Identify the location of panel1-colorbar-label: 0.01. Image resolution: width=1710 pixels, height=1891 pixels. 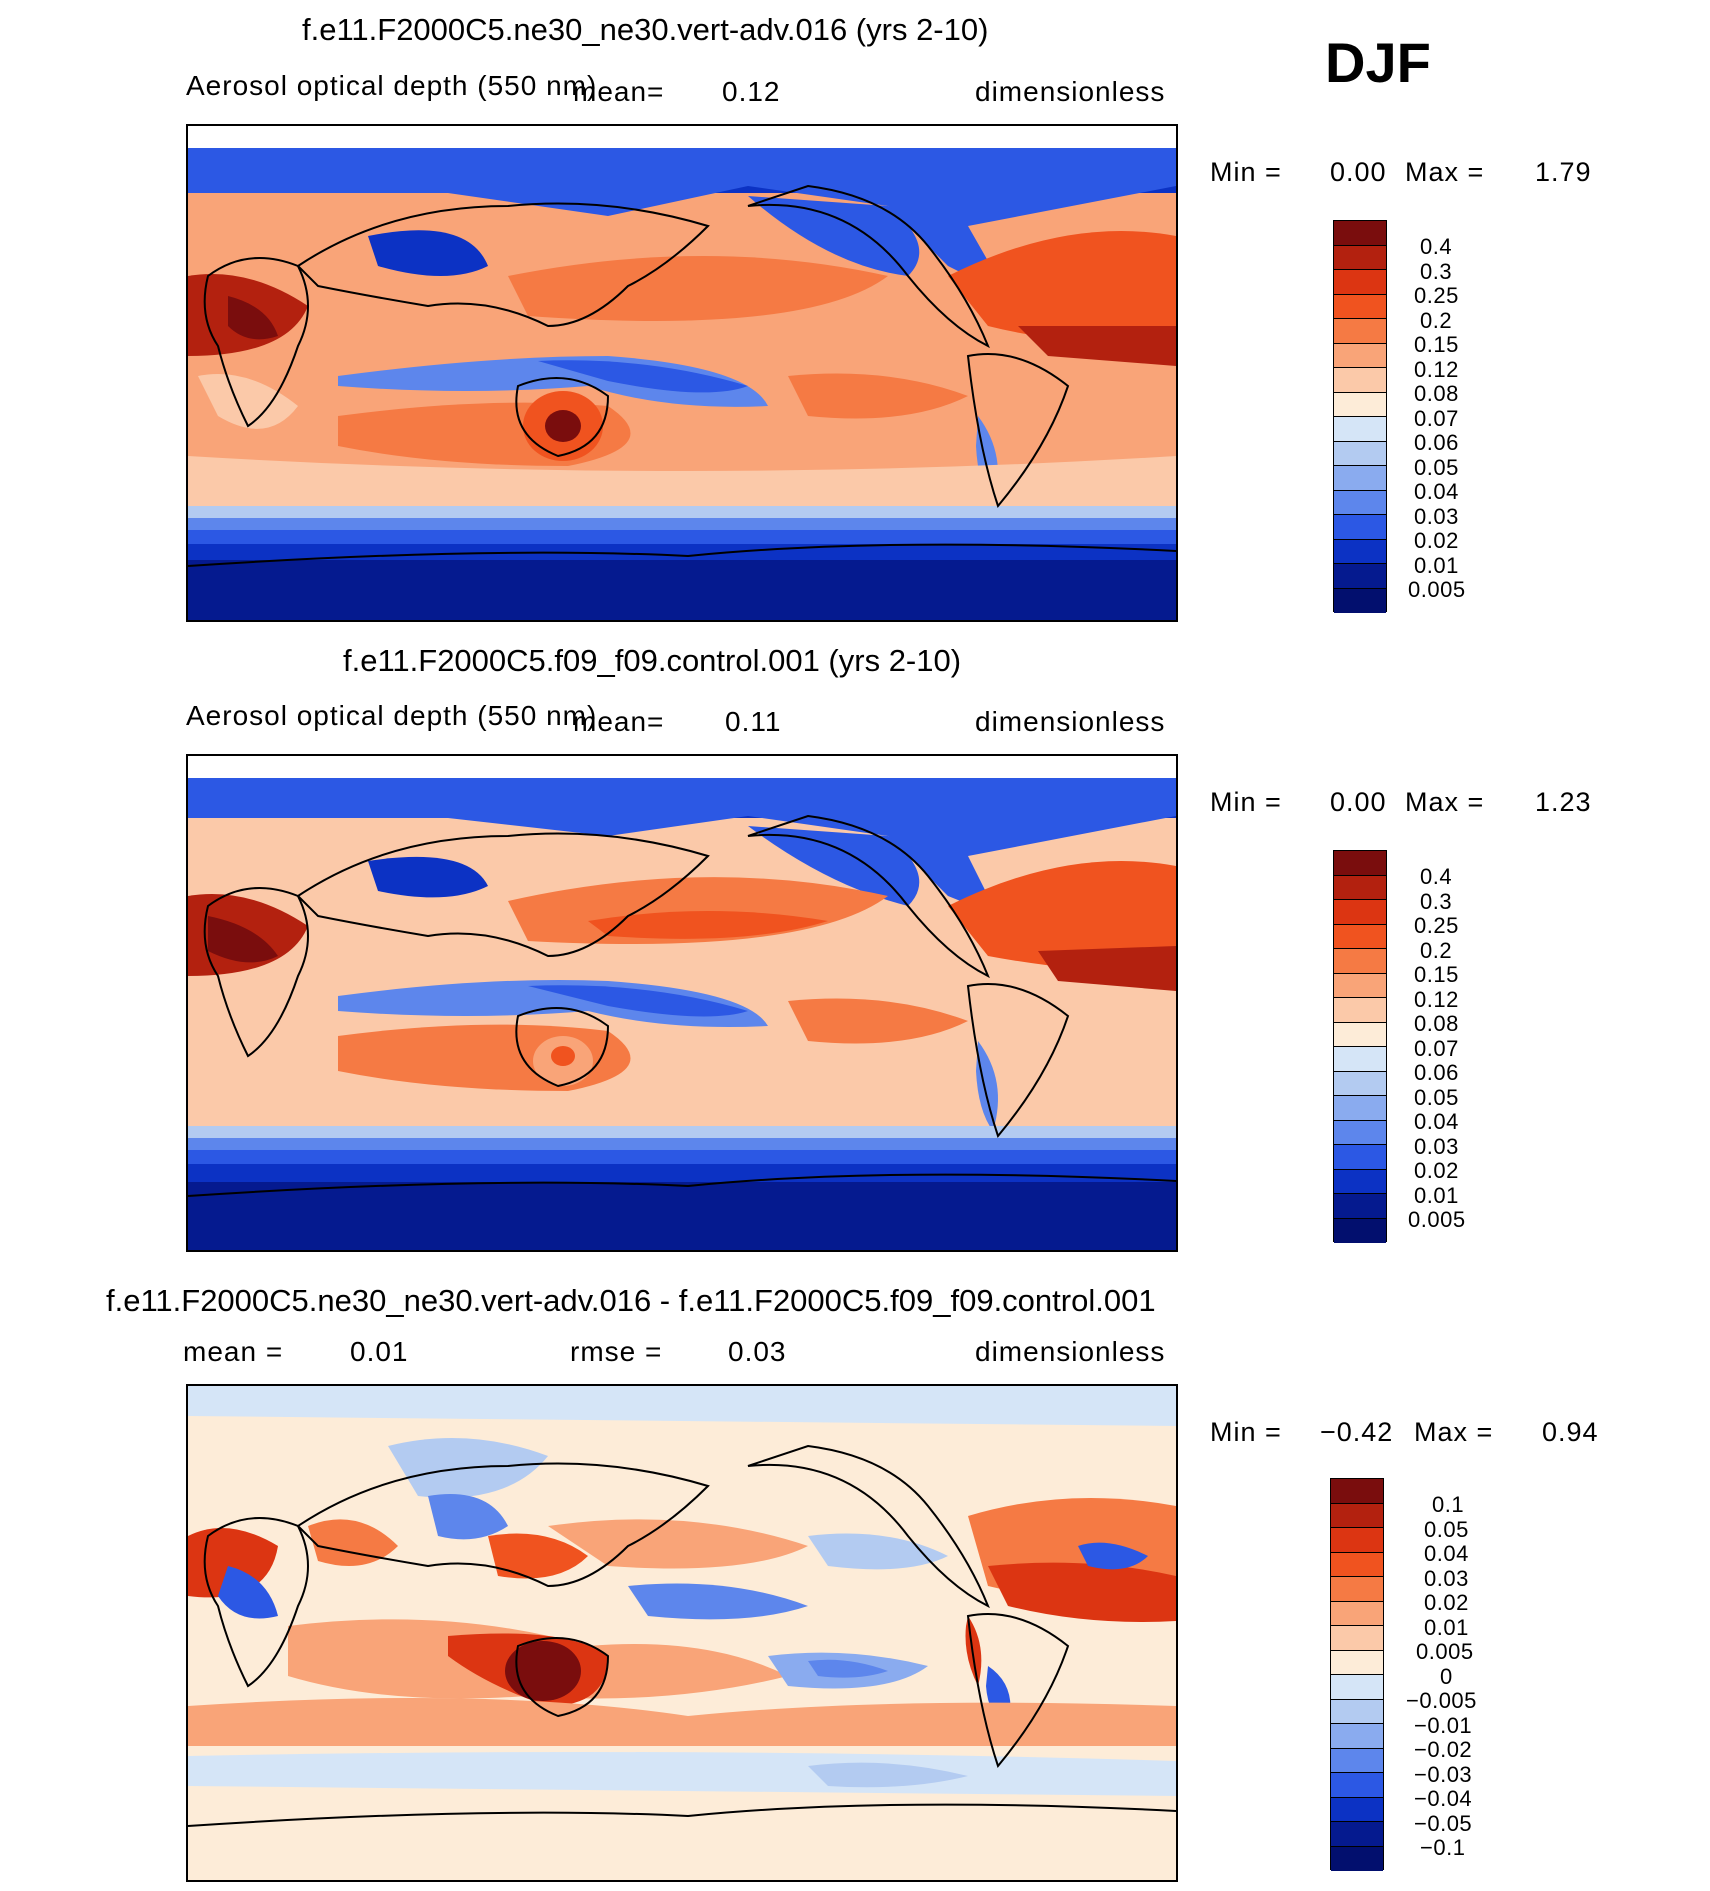
(1436, 565).